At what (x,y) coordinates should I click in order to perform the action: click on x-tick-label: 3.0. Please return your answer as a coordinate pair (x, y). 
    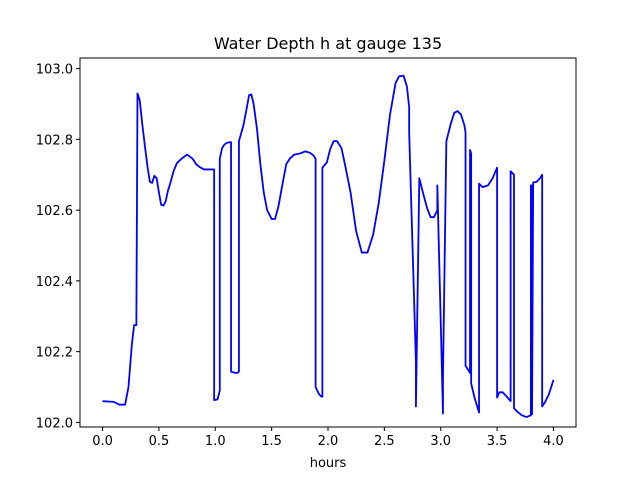
    Looking at the image, I should click on (440, 441).